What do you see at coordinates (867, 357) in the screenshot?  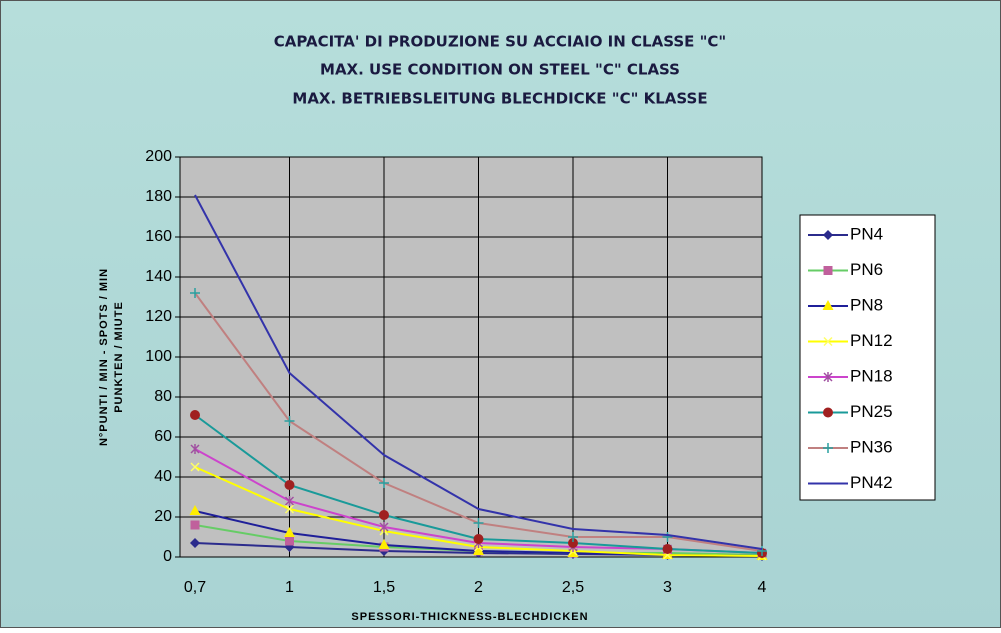 I see `legend` at bounding box center [867, 357].